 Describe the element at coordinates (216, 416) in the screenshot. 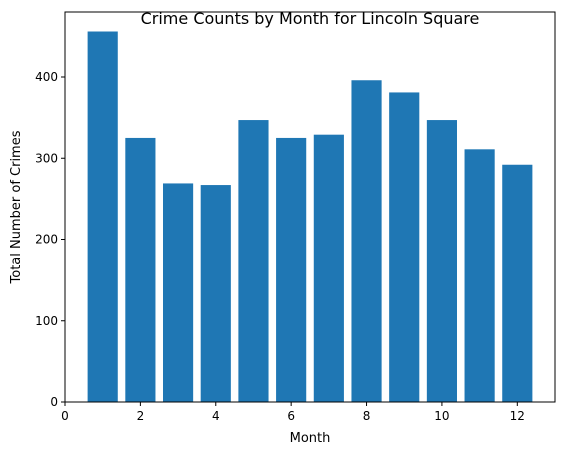

I see `x-tick-label: 4` at that location.